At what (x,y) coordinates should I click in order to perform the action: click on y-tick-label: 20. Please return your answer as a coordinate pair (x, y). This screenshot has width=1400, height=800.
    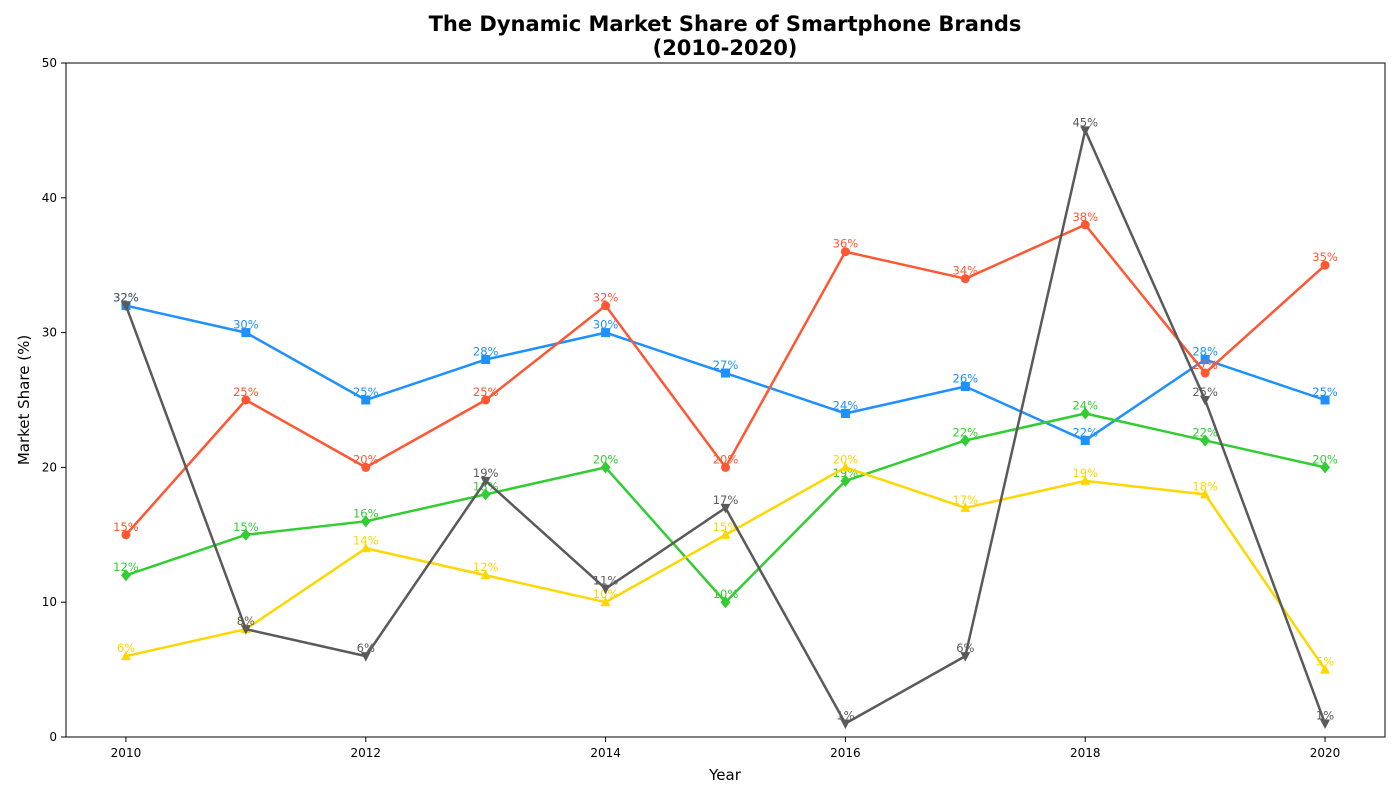
    Looking at the image, I should click on (49, 467).